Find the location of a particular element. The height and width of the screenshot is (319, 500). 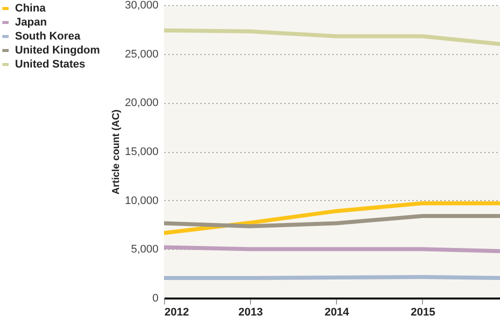

y-tick-label: 0 is located at coordinates (155, 298).